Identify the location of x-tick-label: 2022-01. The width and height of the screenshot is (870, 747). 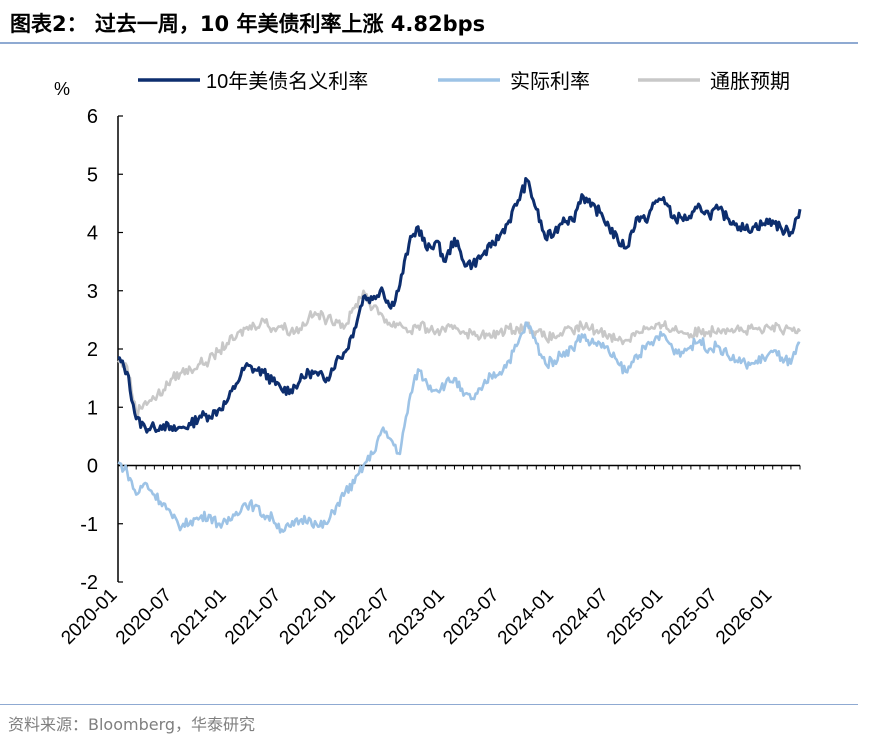
(308, 617).